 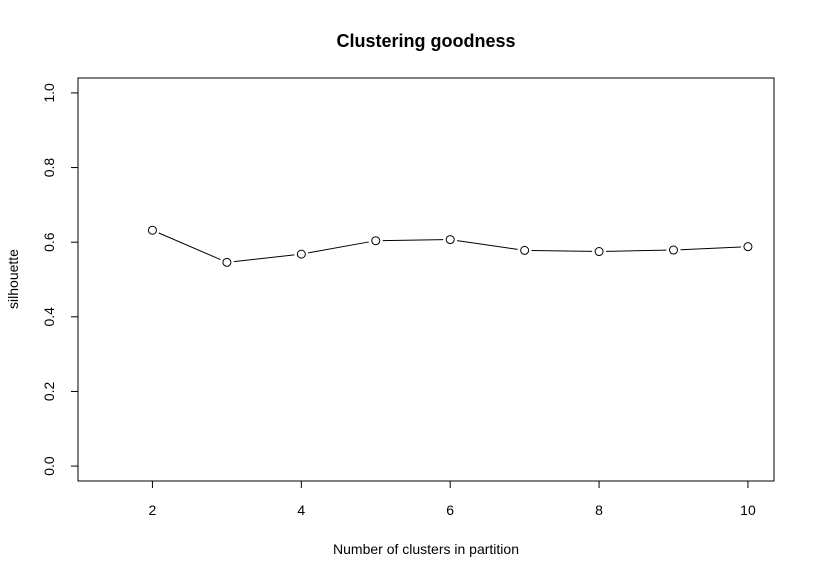 I want to click on y-axis: 0.0 0.2 0.4 0.6 0.8 1.0, so click(x=60, y=279).